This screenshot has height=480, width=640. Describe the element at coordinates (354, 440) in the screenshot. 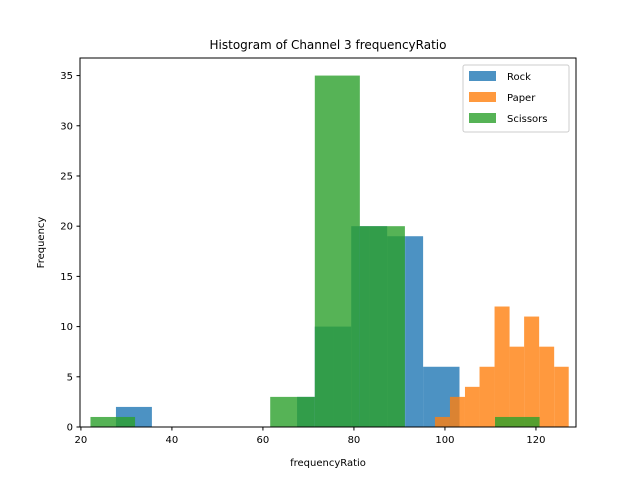

I see `x-tick-label: 80` at that location.